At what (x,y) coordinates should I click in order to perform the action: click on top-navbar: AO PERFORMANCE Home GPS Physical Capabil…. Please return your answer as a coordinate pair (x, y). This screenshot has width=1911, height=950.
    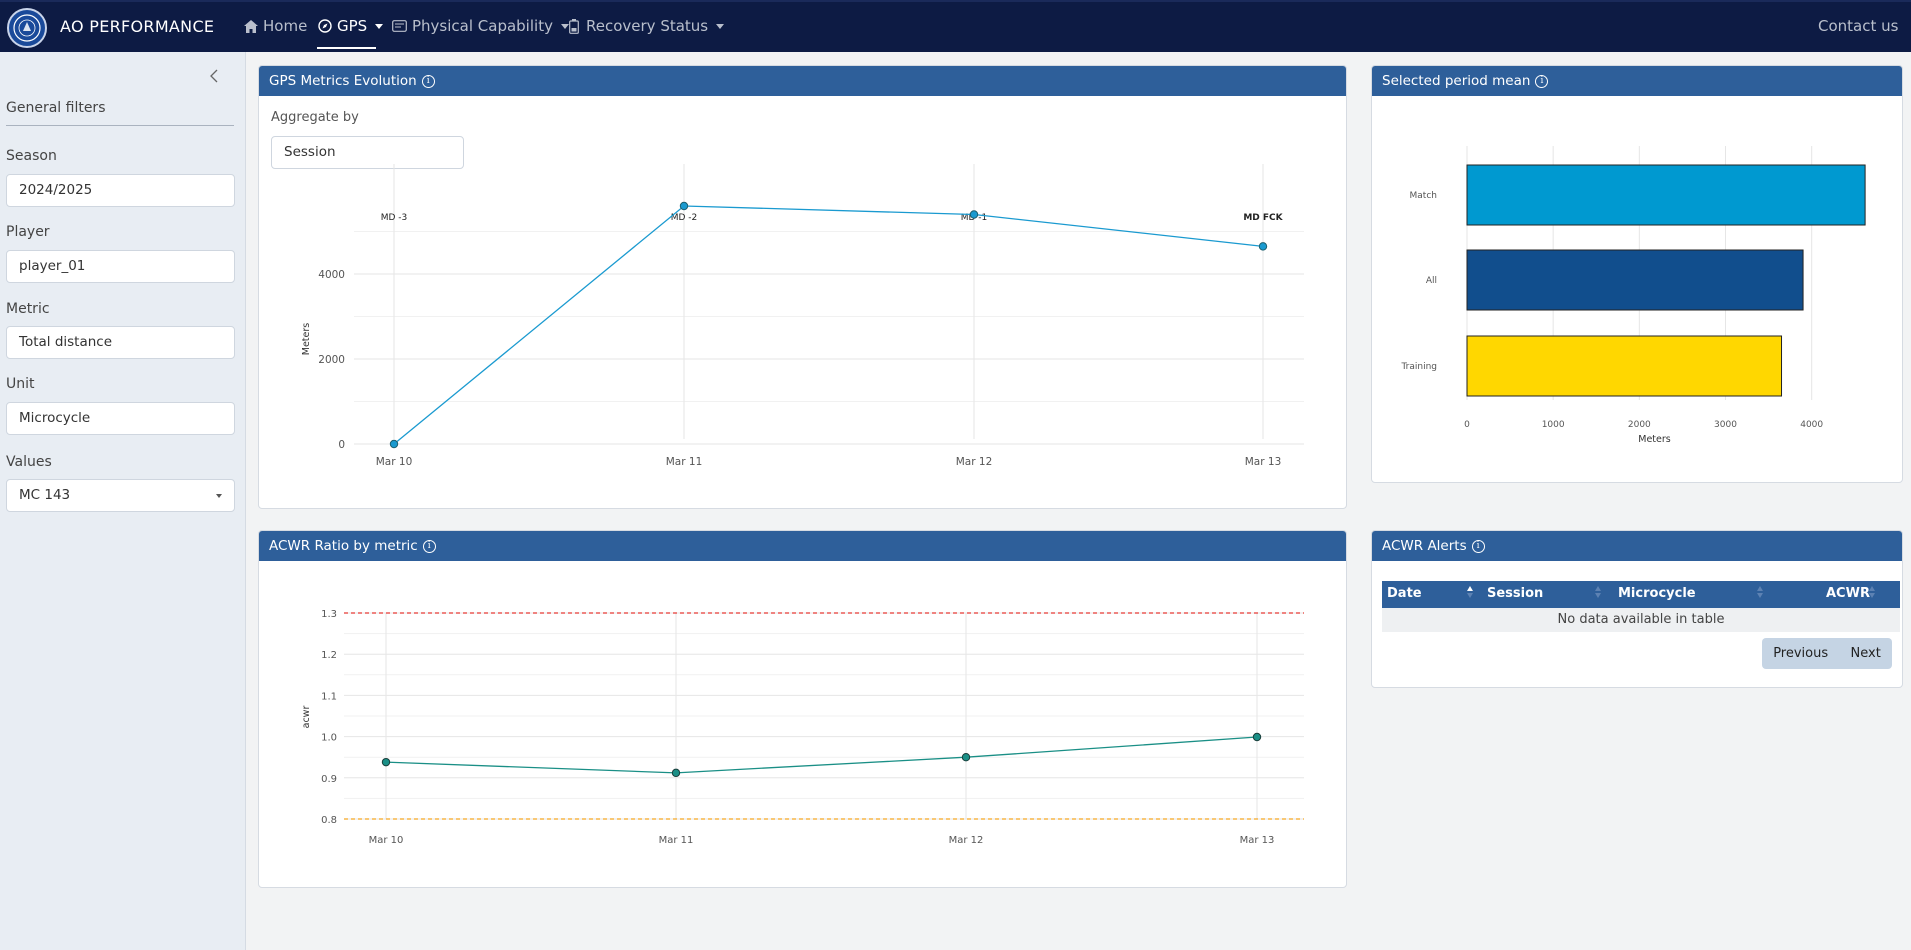
    Looking at the image, I should click on (955, 26).